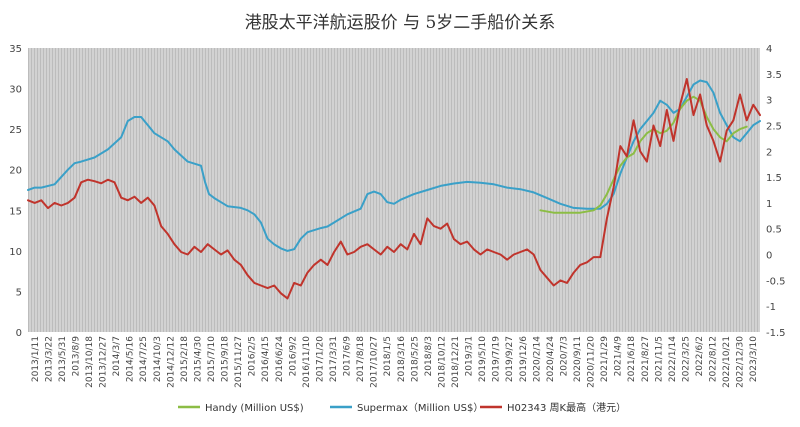 The width and height of the screenshot is (800, 427). I want to click on x-tick-label: 2022/8/12, so click(714, 359).